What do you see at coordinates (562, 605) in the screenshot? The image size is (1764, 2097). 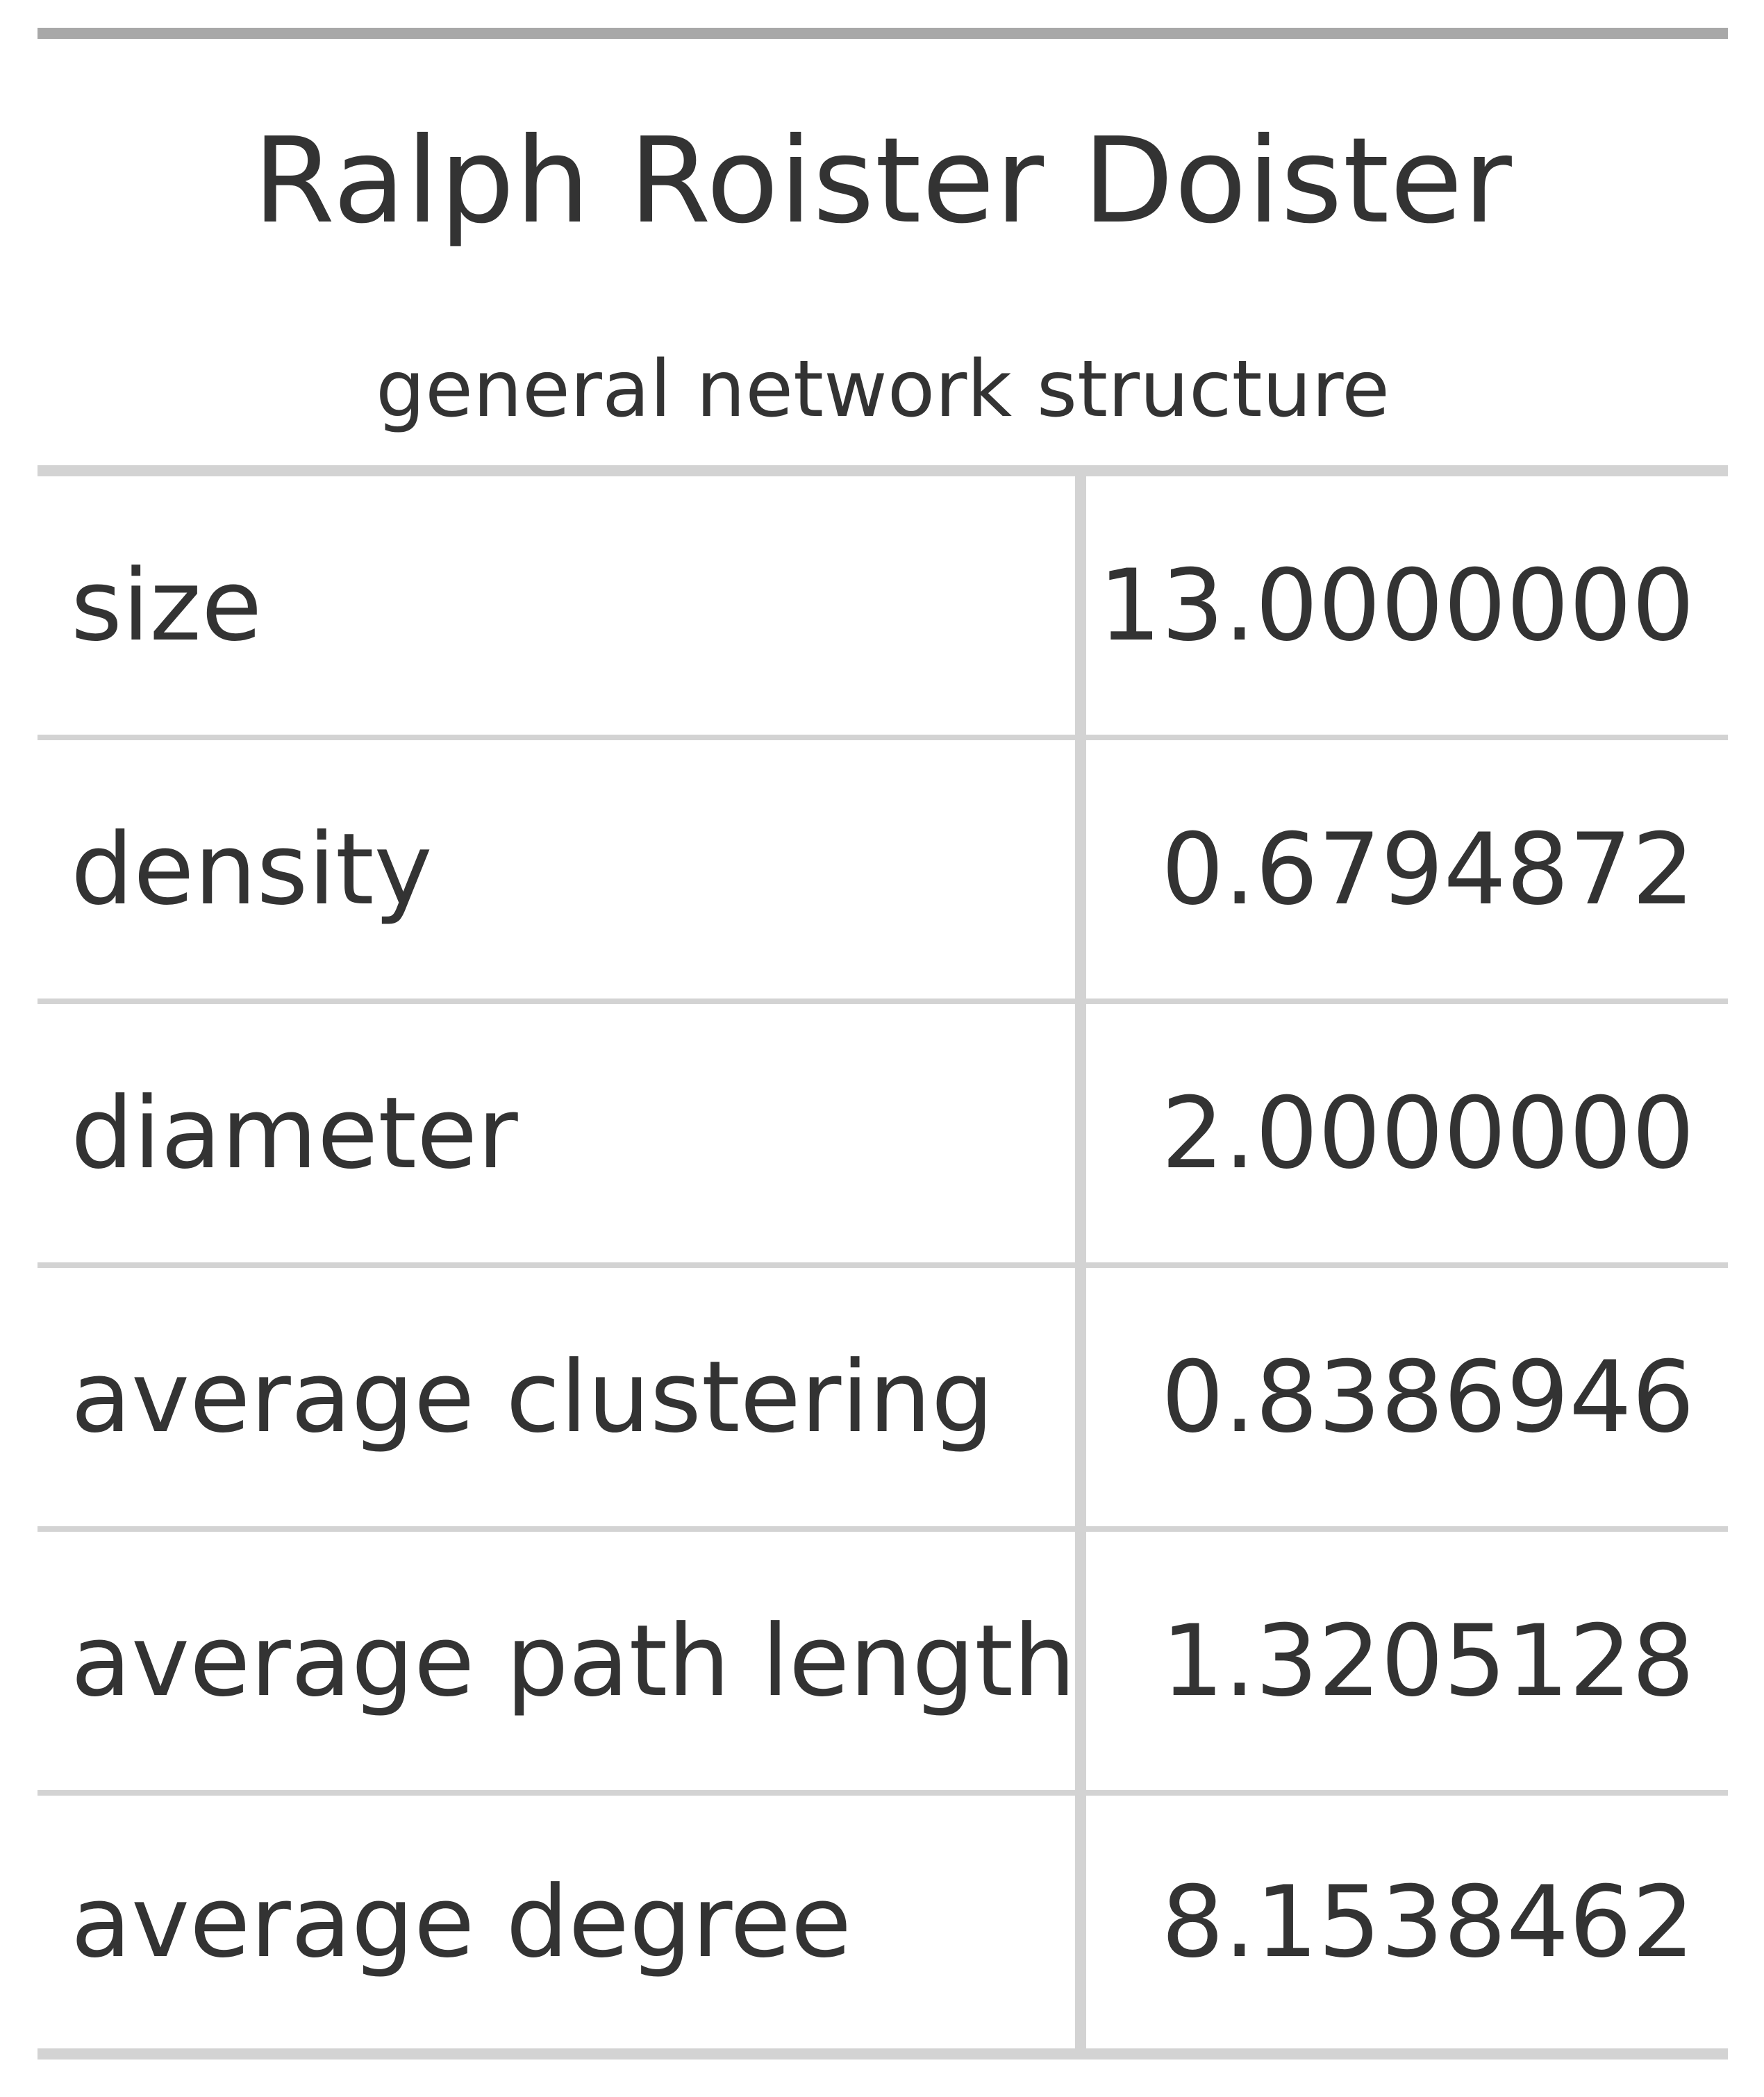 I see `row-label: size` at bounding box center [562, 605].